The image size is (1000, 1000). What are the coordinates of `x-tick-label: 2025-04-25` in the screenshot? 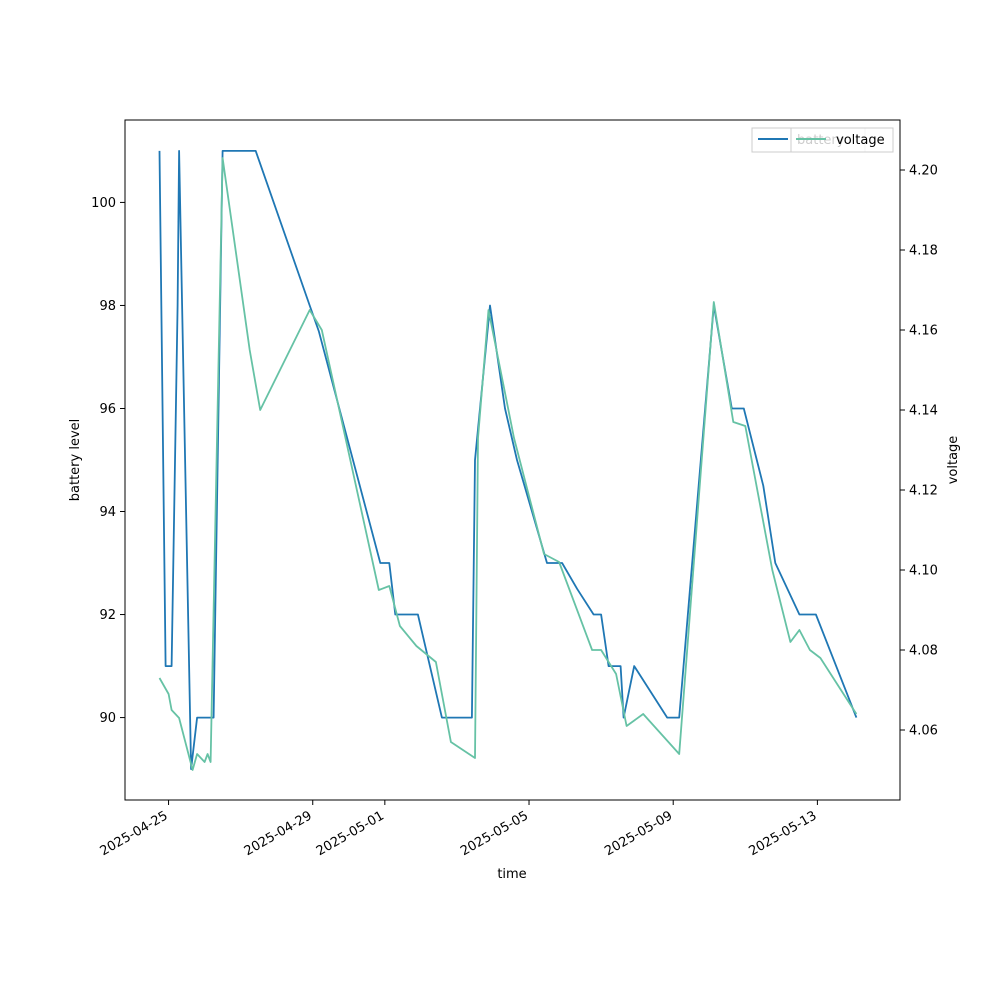 It's located at (134, 833).